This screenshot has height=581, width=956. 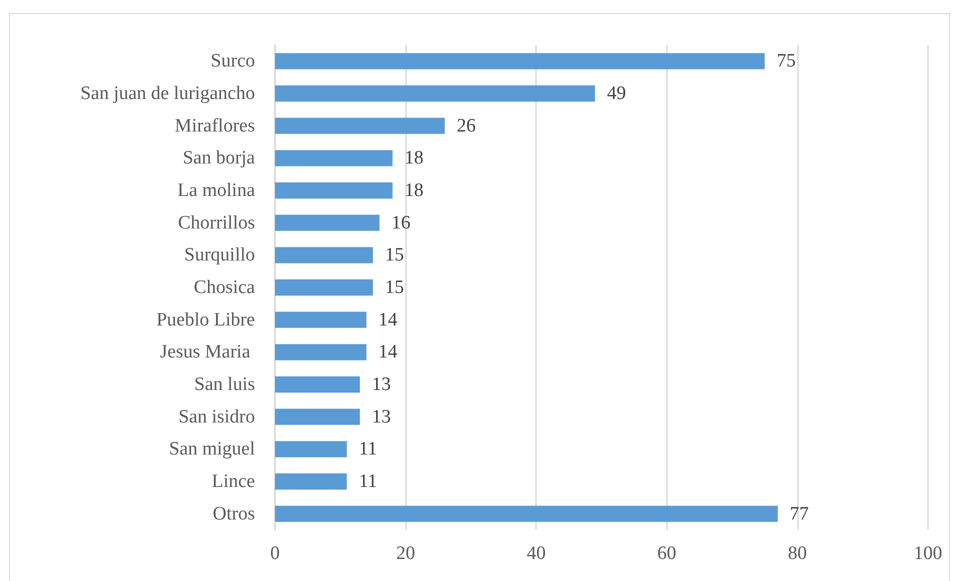 I want to click on y-tick-label: Lince, so click(x=233, y=481).